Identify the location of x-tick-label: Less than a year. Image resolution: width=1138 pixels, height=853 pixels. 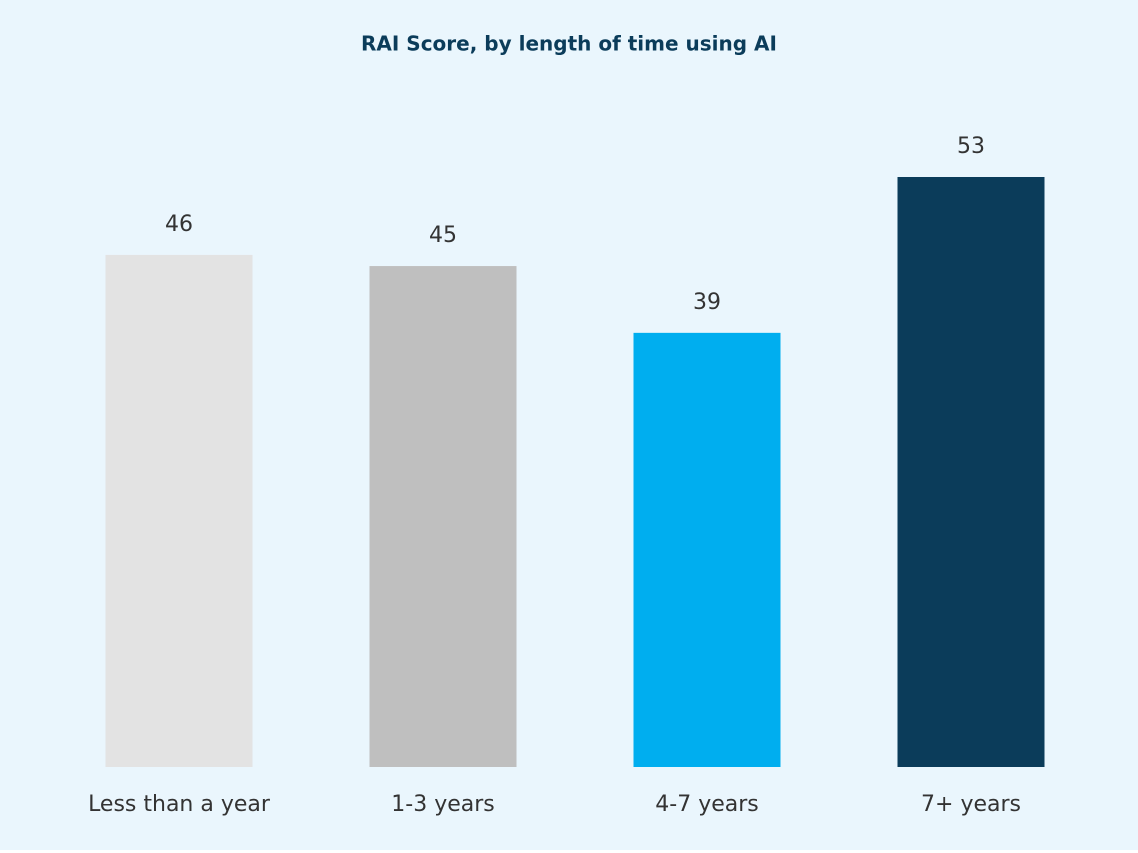
(179, 804).